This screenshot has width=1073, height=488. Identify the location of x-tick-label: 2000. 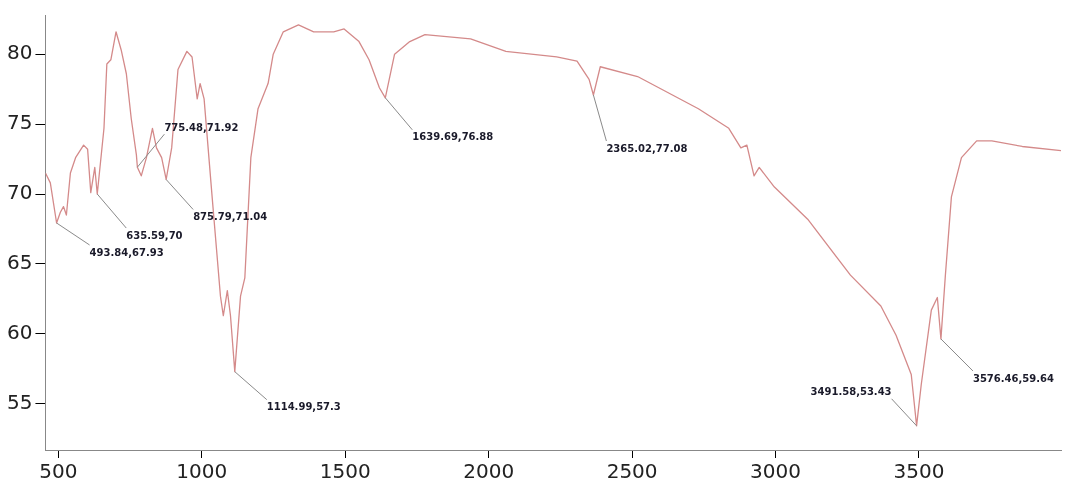
(489, 471).